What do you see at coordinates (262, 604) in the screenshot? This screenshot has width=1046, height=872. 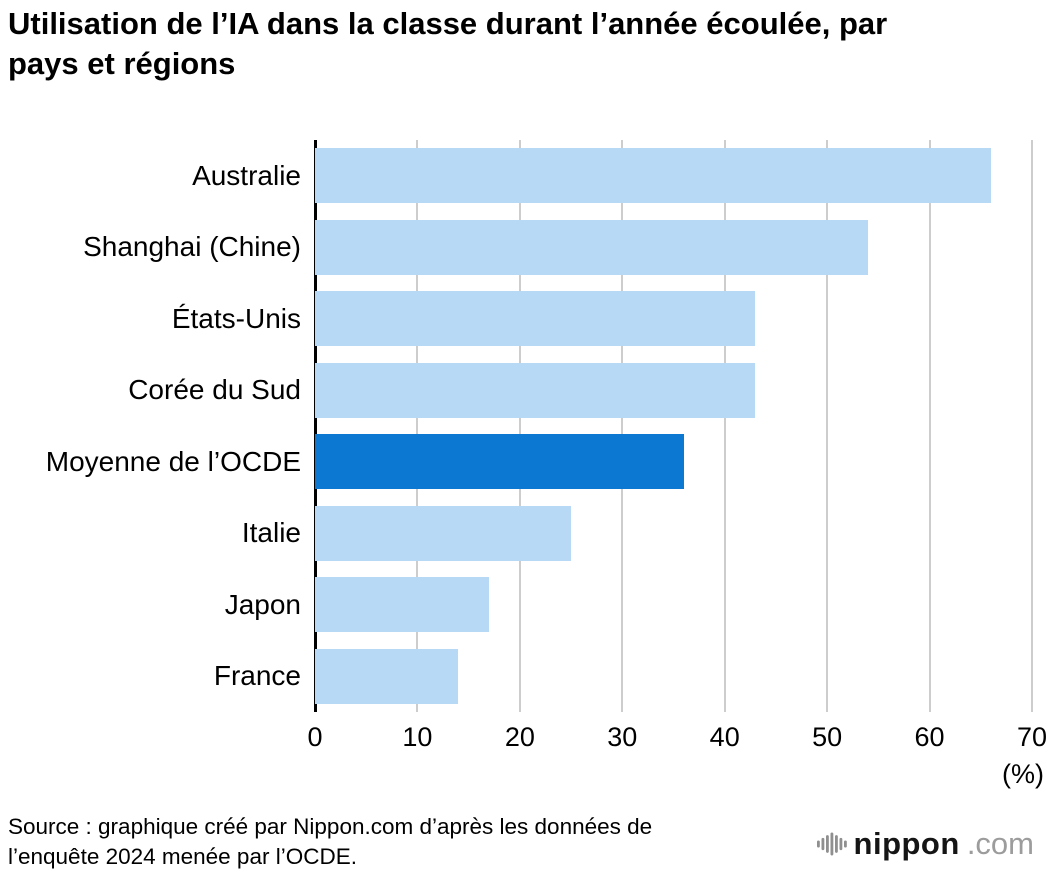 I see `category-label: Japon` at bounding box center [262, 604].